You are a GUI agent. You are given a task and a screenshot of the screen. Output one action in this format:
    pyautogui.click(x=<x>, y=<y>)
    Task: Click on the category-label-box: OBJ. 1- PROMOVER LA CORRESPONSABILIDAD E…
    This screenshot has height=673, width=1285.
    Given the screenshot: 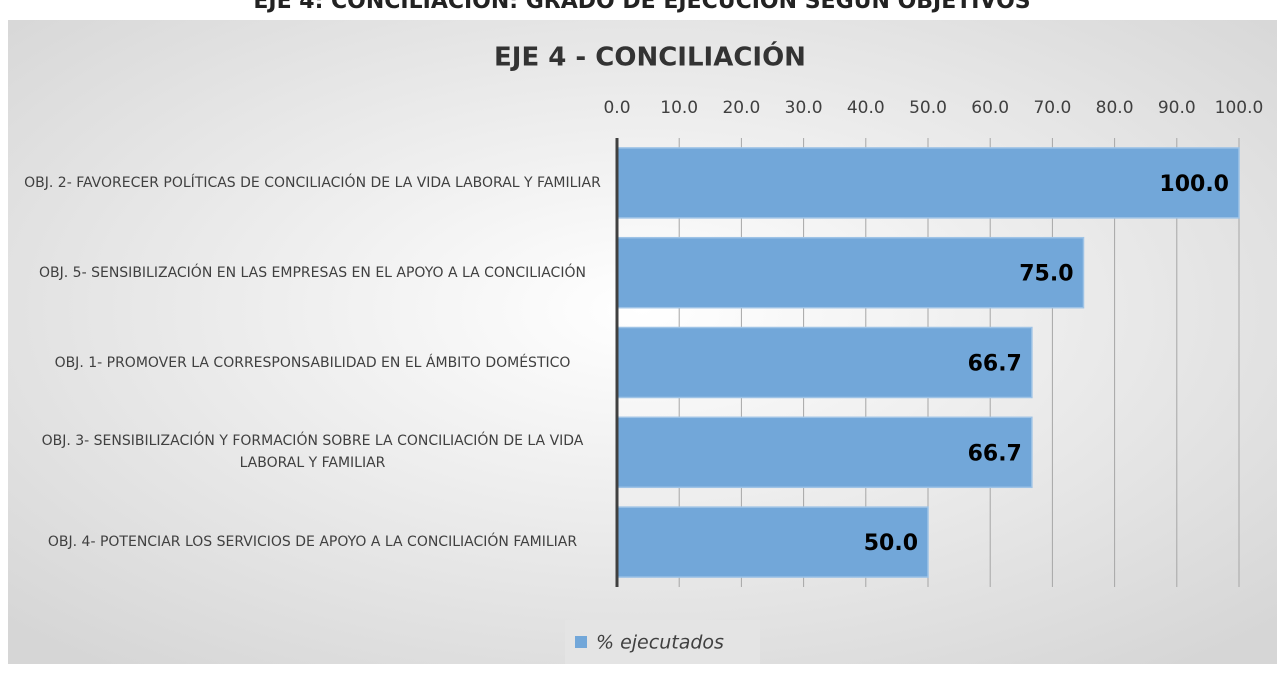 What is the action you would take?
    pyautogui.click(x=312, y=362)
    